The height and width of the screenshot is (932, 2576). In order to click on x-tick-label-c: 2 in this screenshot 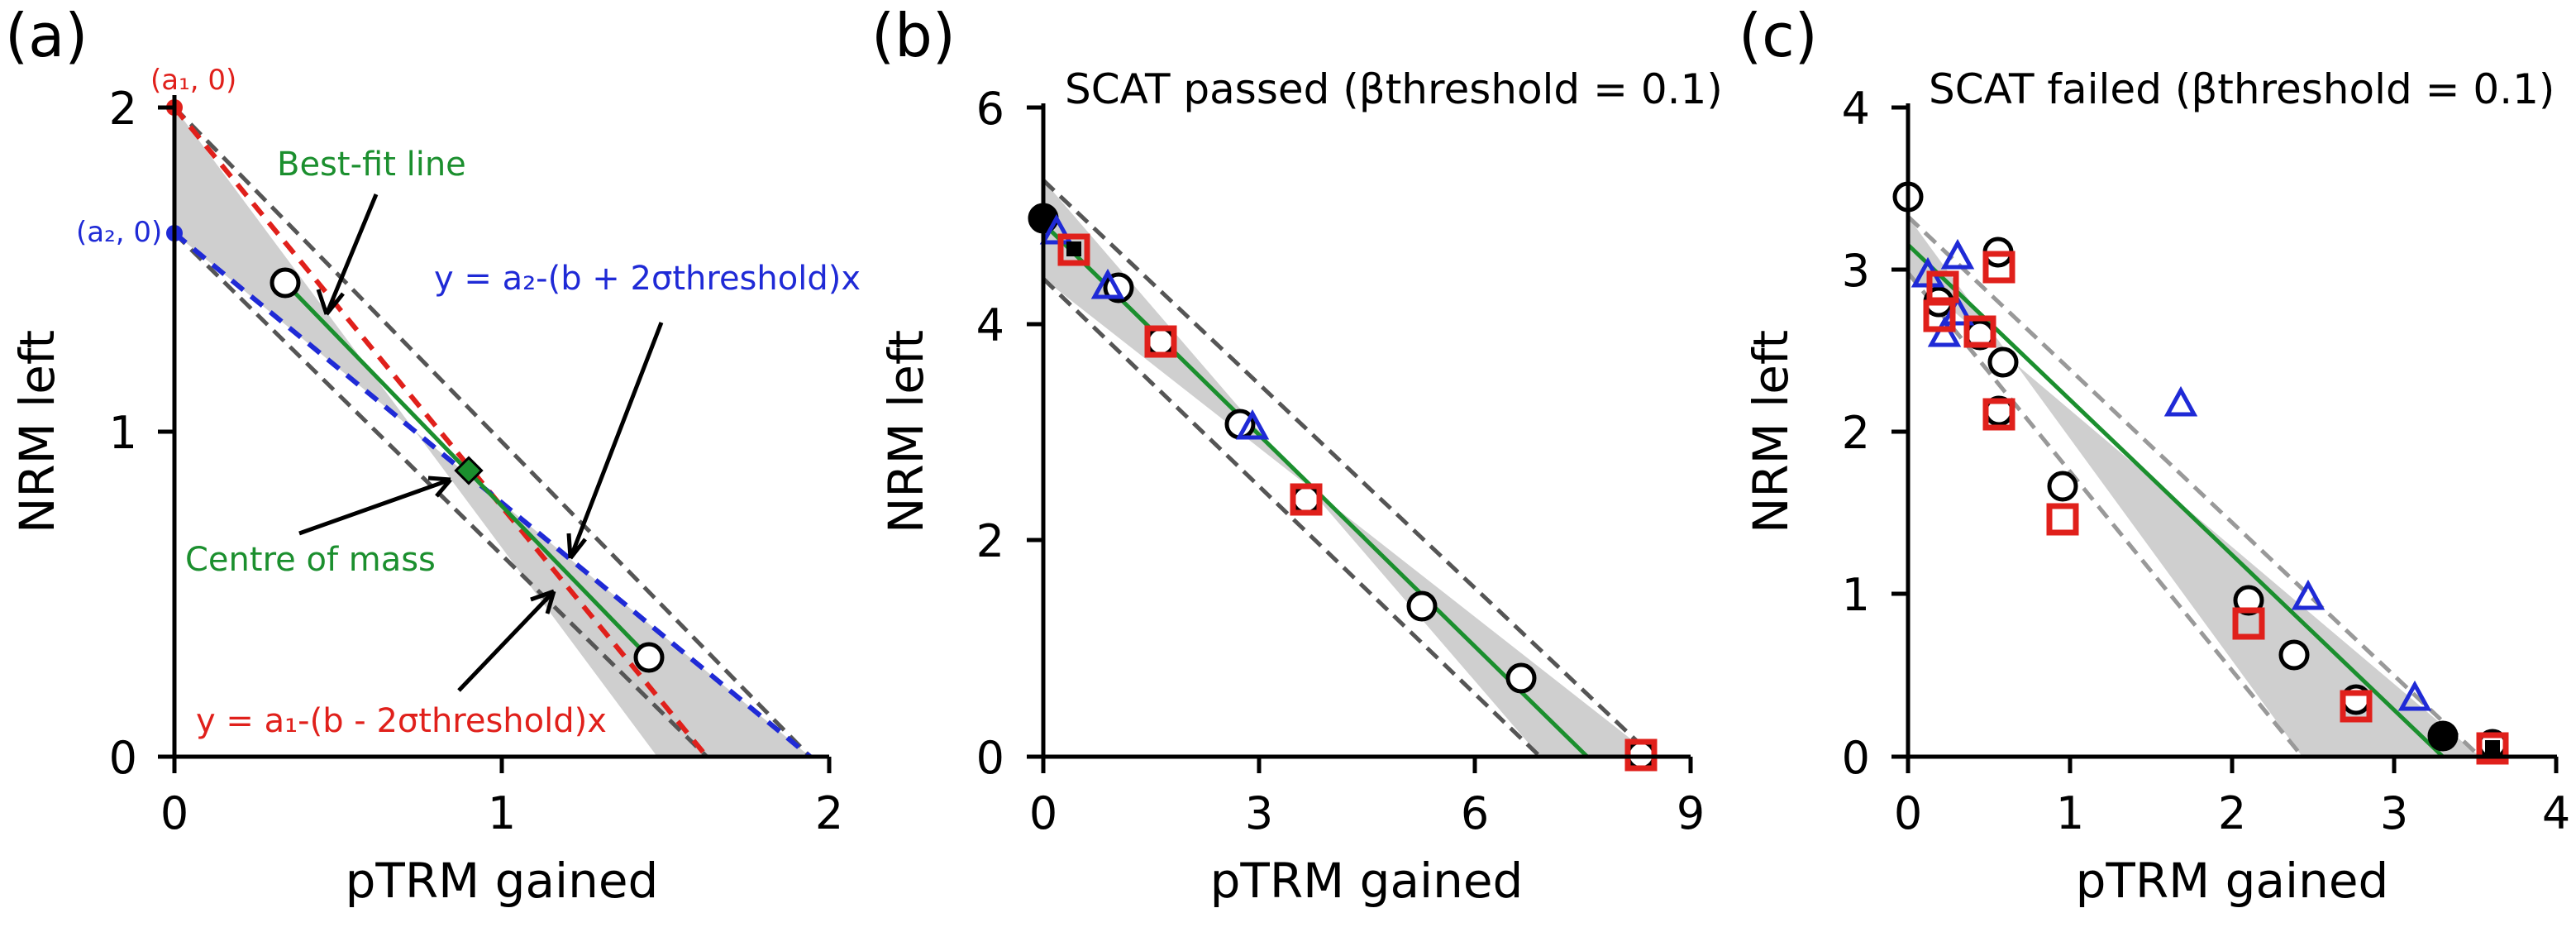, I will do `click(2232, 813)`.